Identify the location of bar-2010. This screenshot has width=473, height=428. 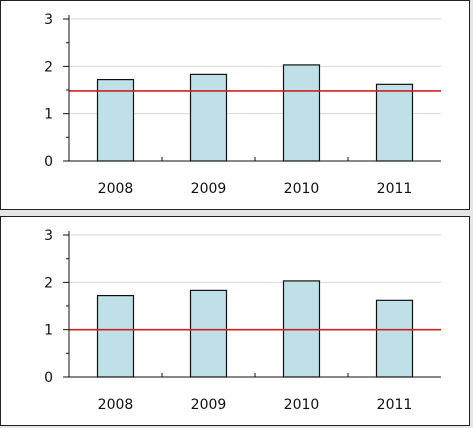
(301, 113).